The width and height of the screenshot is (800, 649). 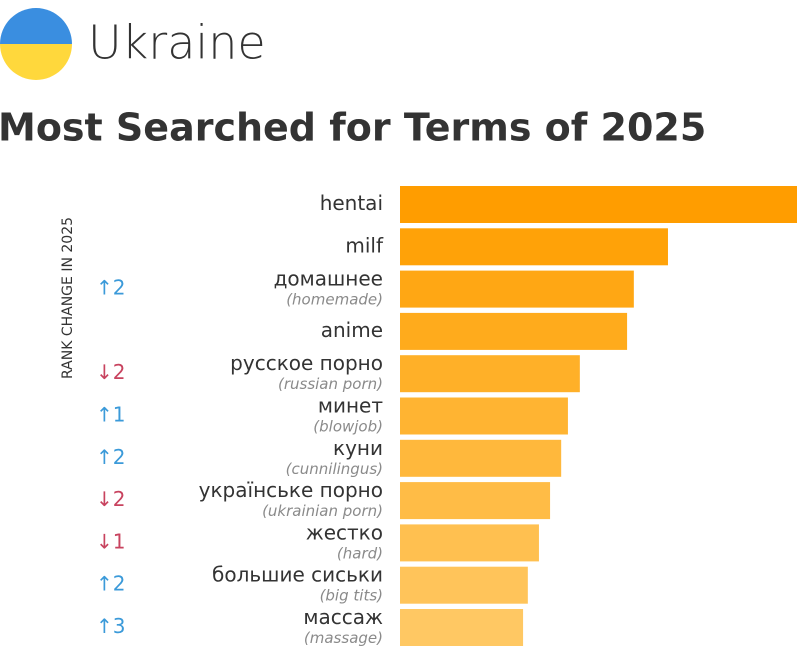 What do you see at coordinates (330, 384) in the screenshot?
I see `translation-label: (russian porn)` at bounding box center [330, 384].